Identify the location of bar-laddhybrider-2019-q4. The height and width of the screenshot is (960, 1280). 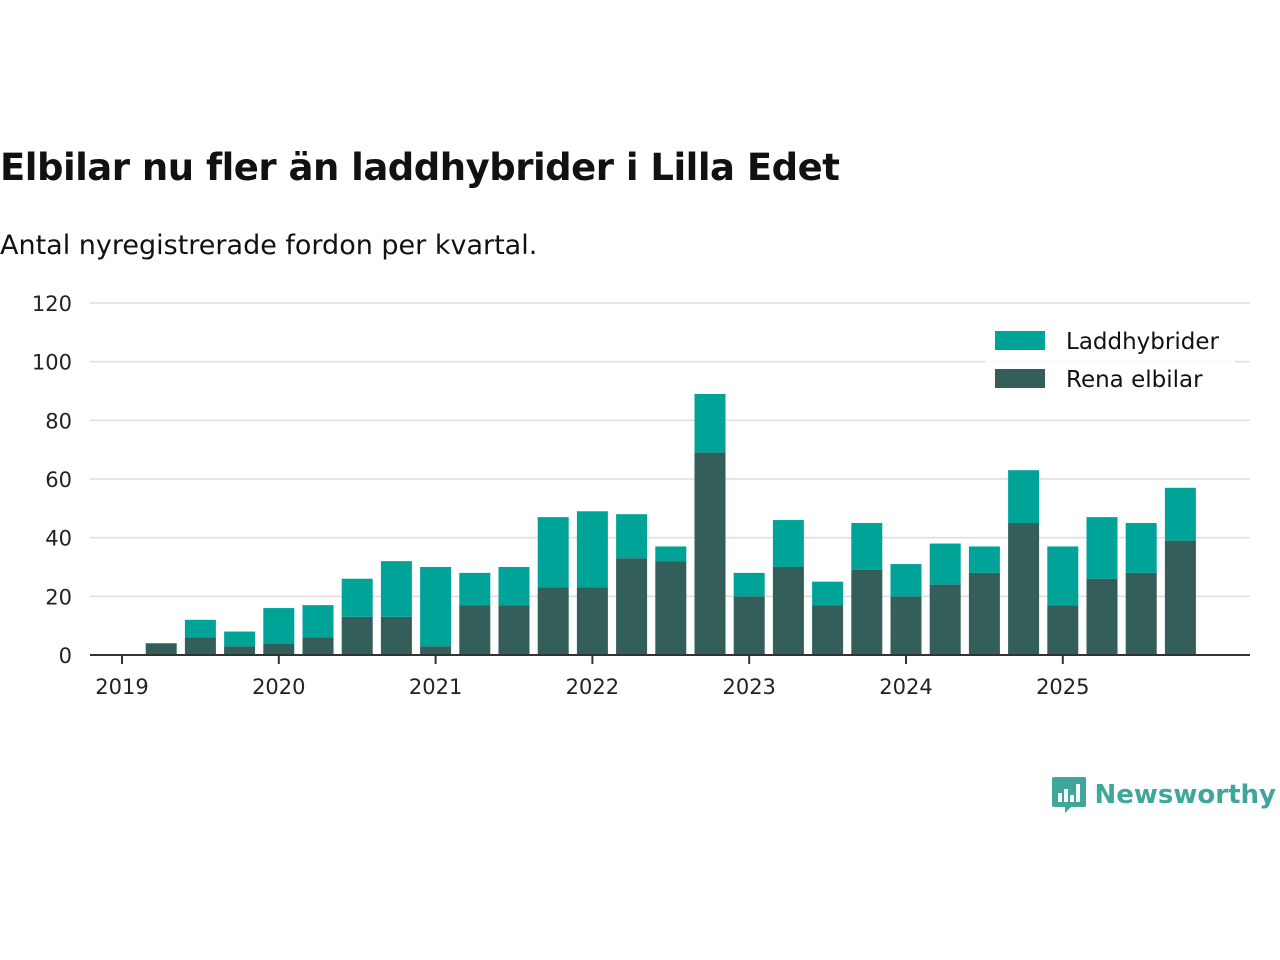
(240, 639).